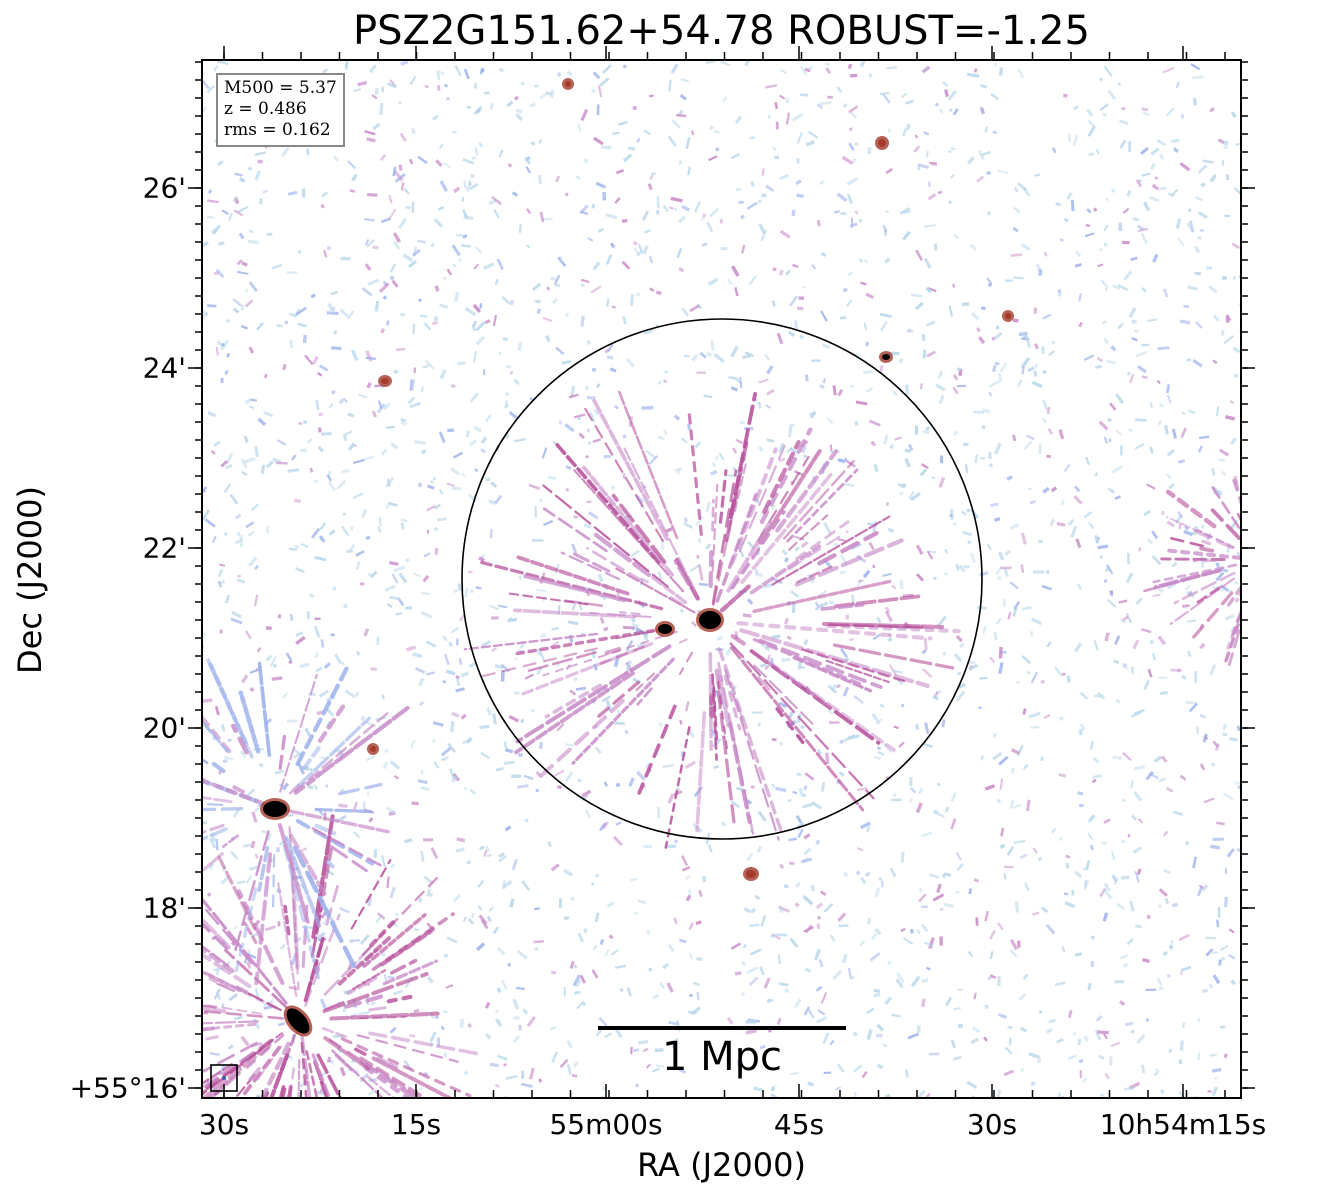 The height and width of the screenshot is (1204, 1321). Describe the element at coordinates (882, 143) in the screenshot. I see `faint-source` at that location.